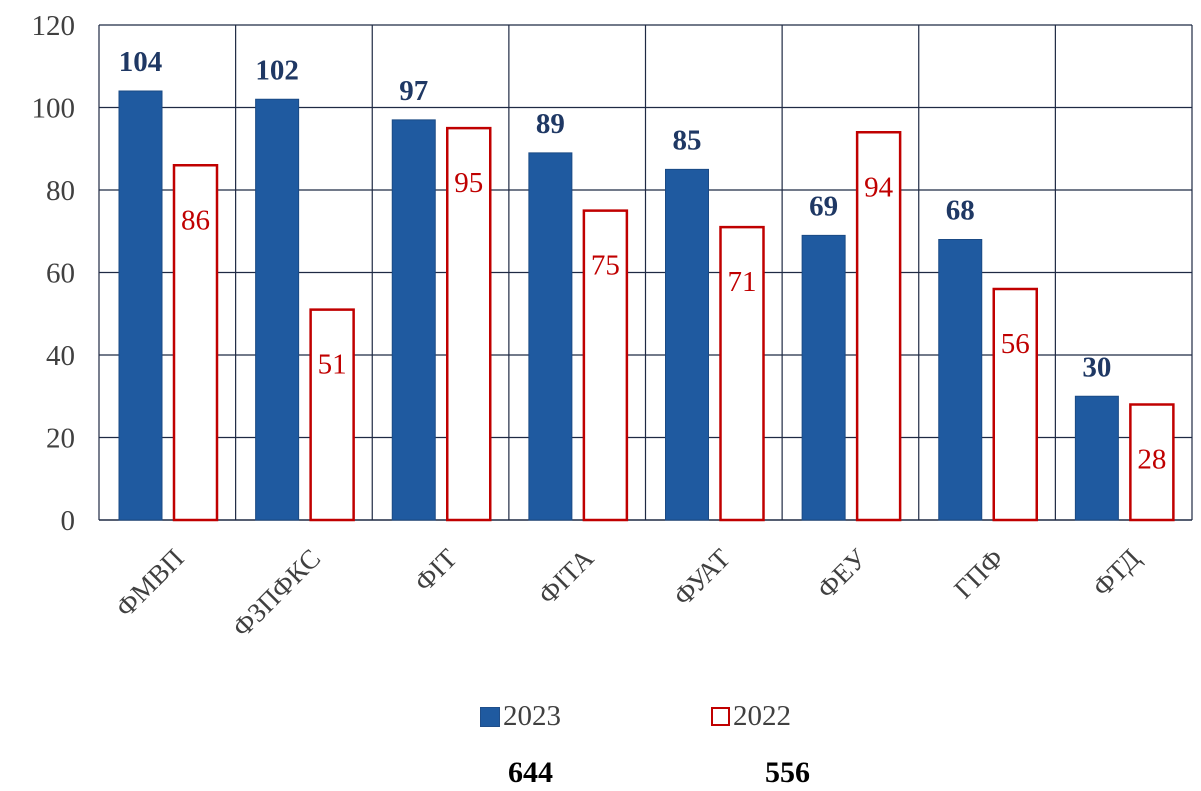 The image size is (1201, 791). Describe the element at coordinates (332, 365) in the screenshot. I see `data-label-2022-1: 51` at that location.